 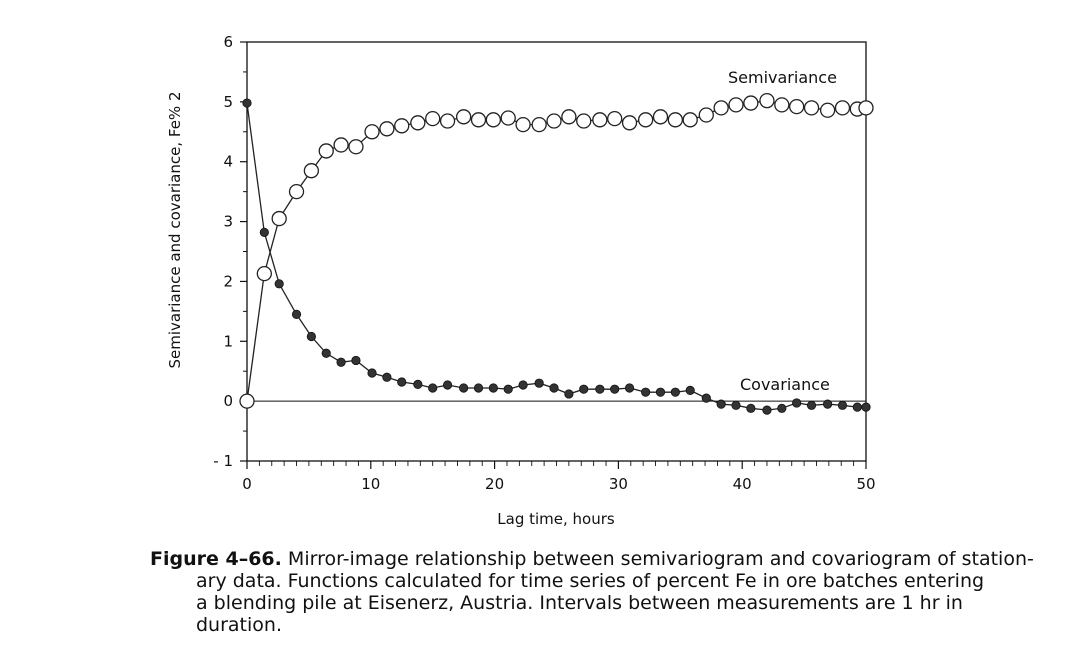 I want to click on y-axis-label: Semivariance and covariance, Fe% 2, so click(x=175, y=229).